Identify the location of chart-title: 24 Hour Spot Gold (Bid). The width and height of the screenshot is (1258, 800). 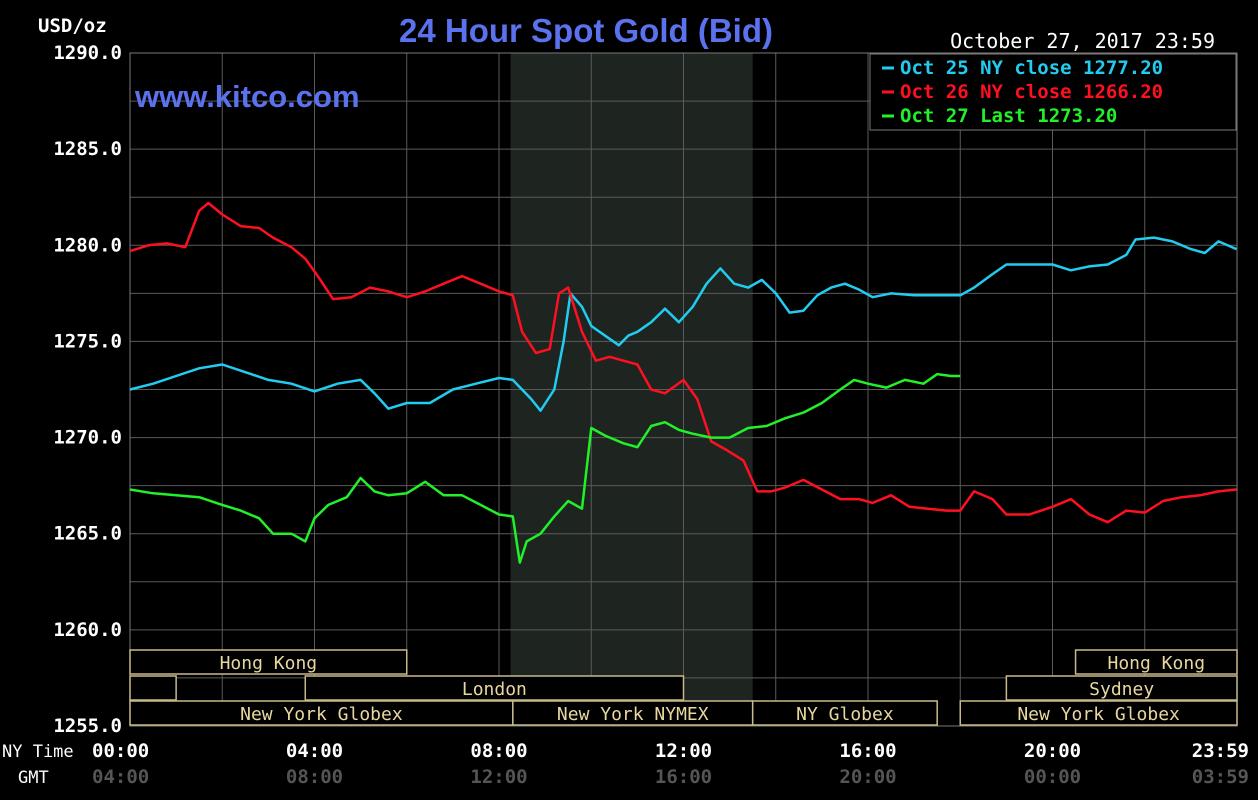
(586, 30).